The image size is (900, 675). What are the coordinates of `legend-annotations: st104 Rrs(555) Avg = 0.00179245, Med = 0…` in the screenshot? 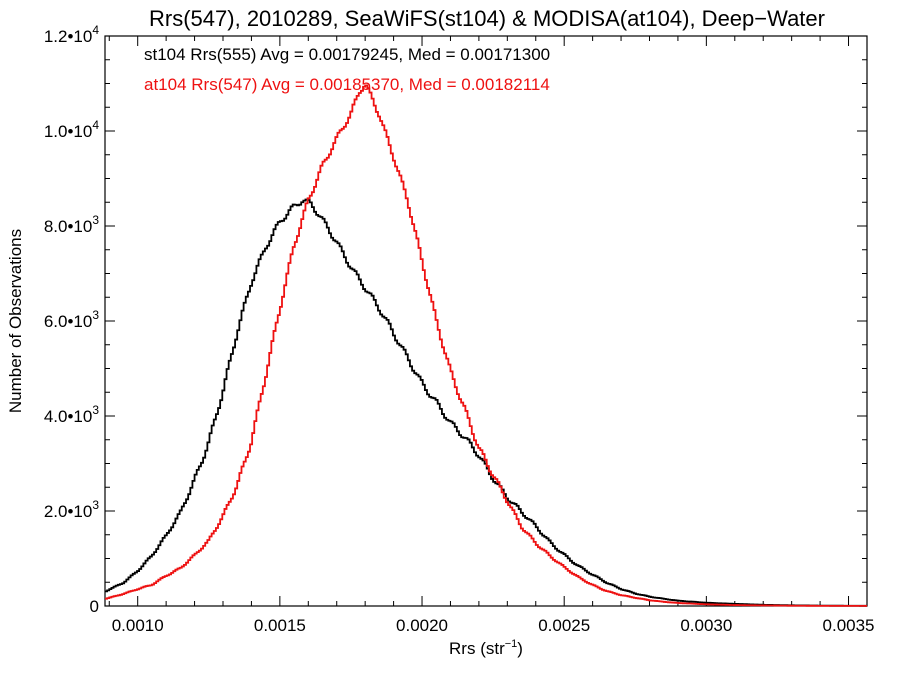 It's located at (347, 69).